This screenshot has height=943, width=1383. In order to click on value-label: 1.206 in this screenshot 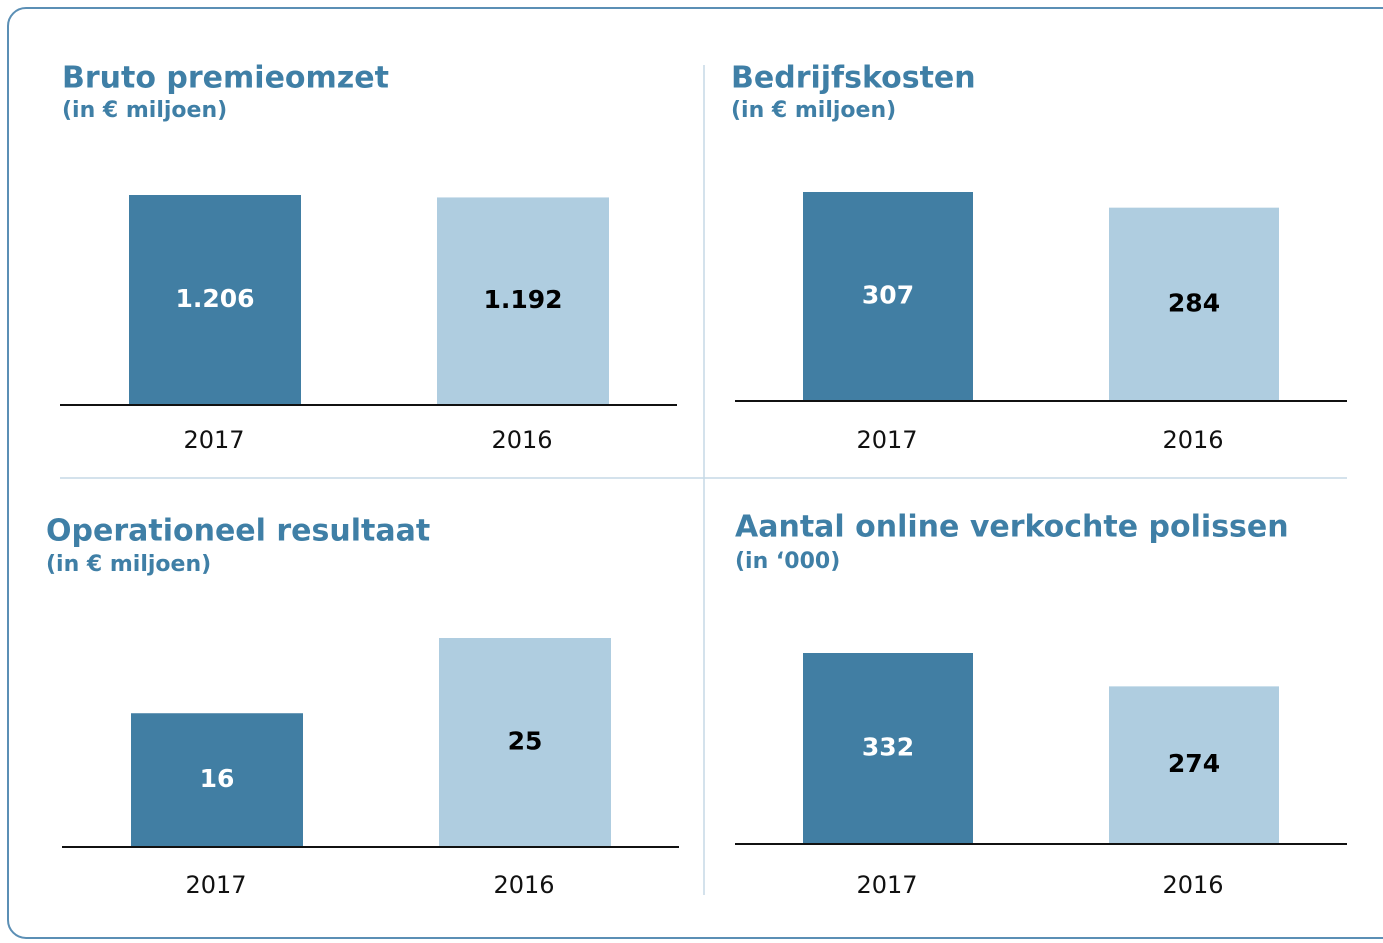, I will do `click(214, 298)`.